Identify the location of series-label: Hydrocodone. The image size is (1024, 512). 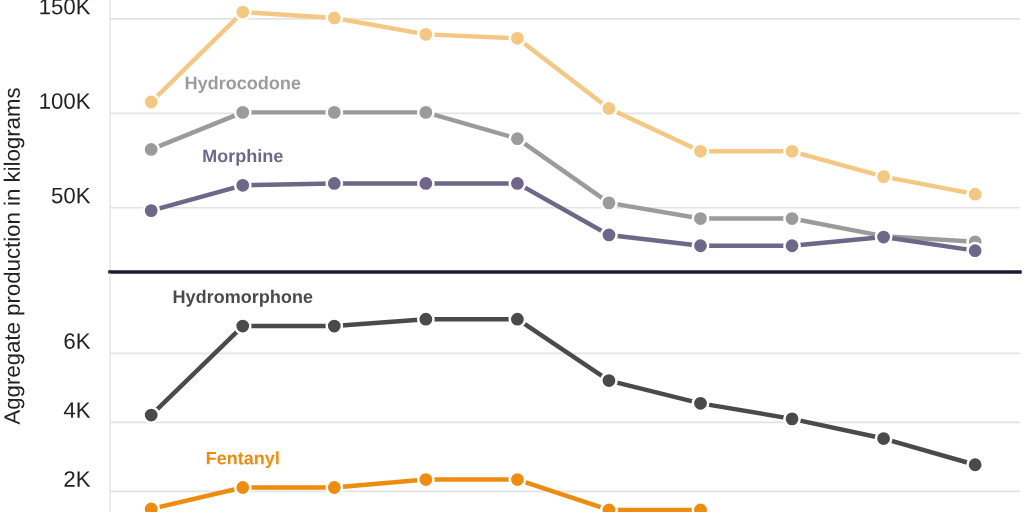
(243, 84).